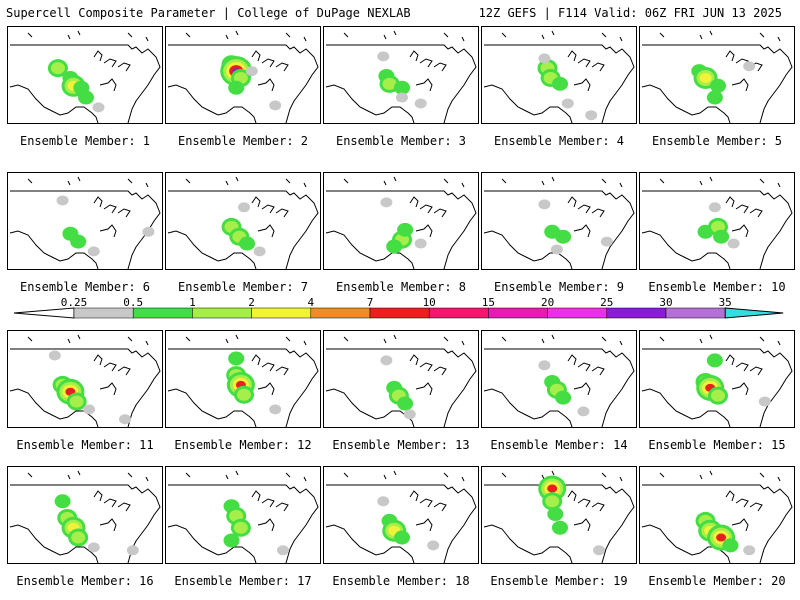 This screenshot has height=600, width=800. What do you see at coordinates (401, 141) in the screenshot?
I see `member-label: Ensemble Member: 3` at bounding box center [401, 141].